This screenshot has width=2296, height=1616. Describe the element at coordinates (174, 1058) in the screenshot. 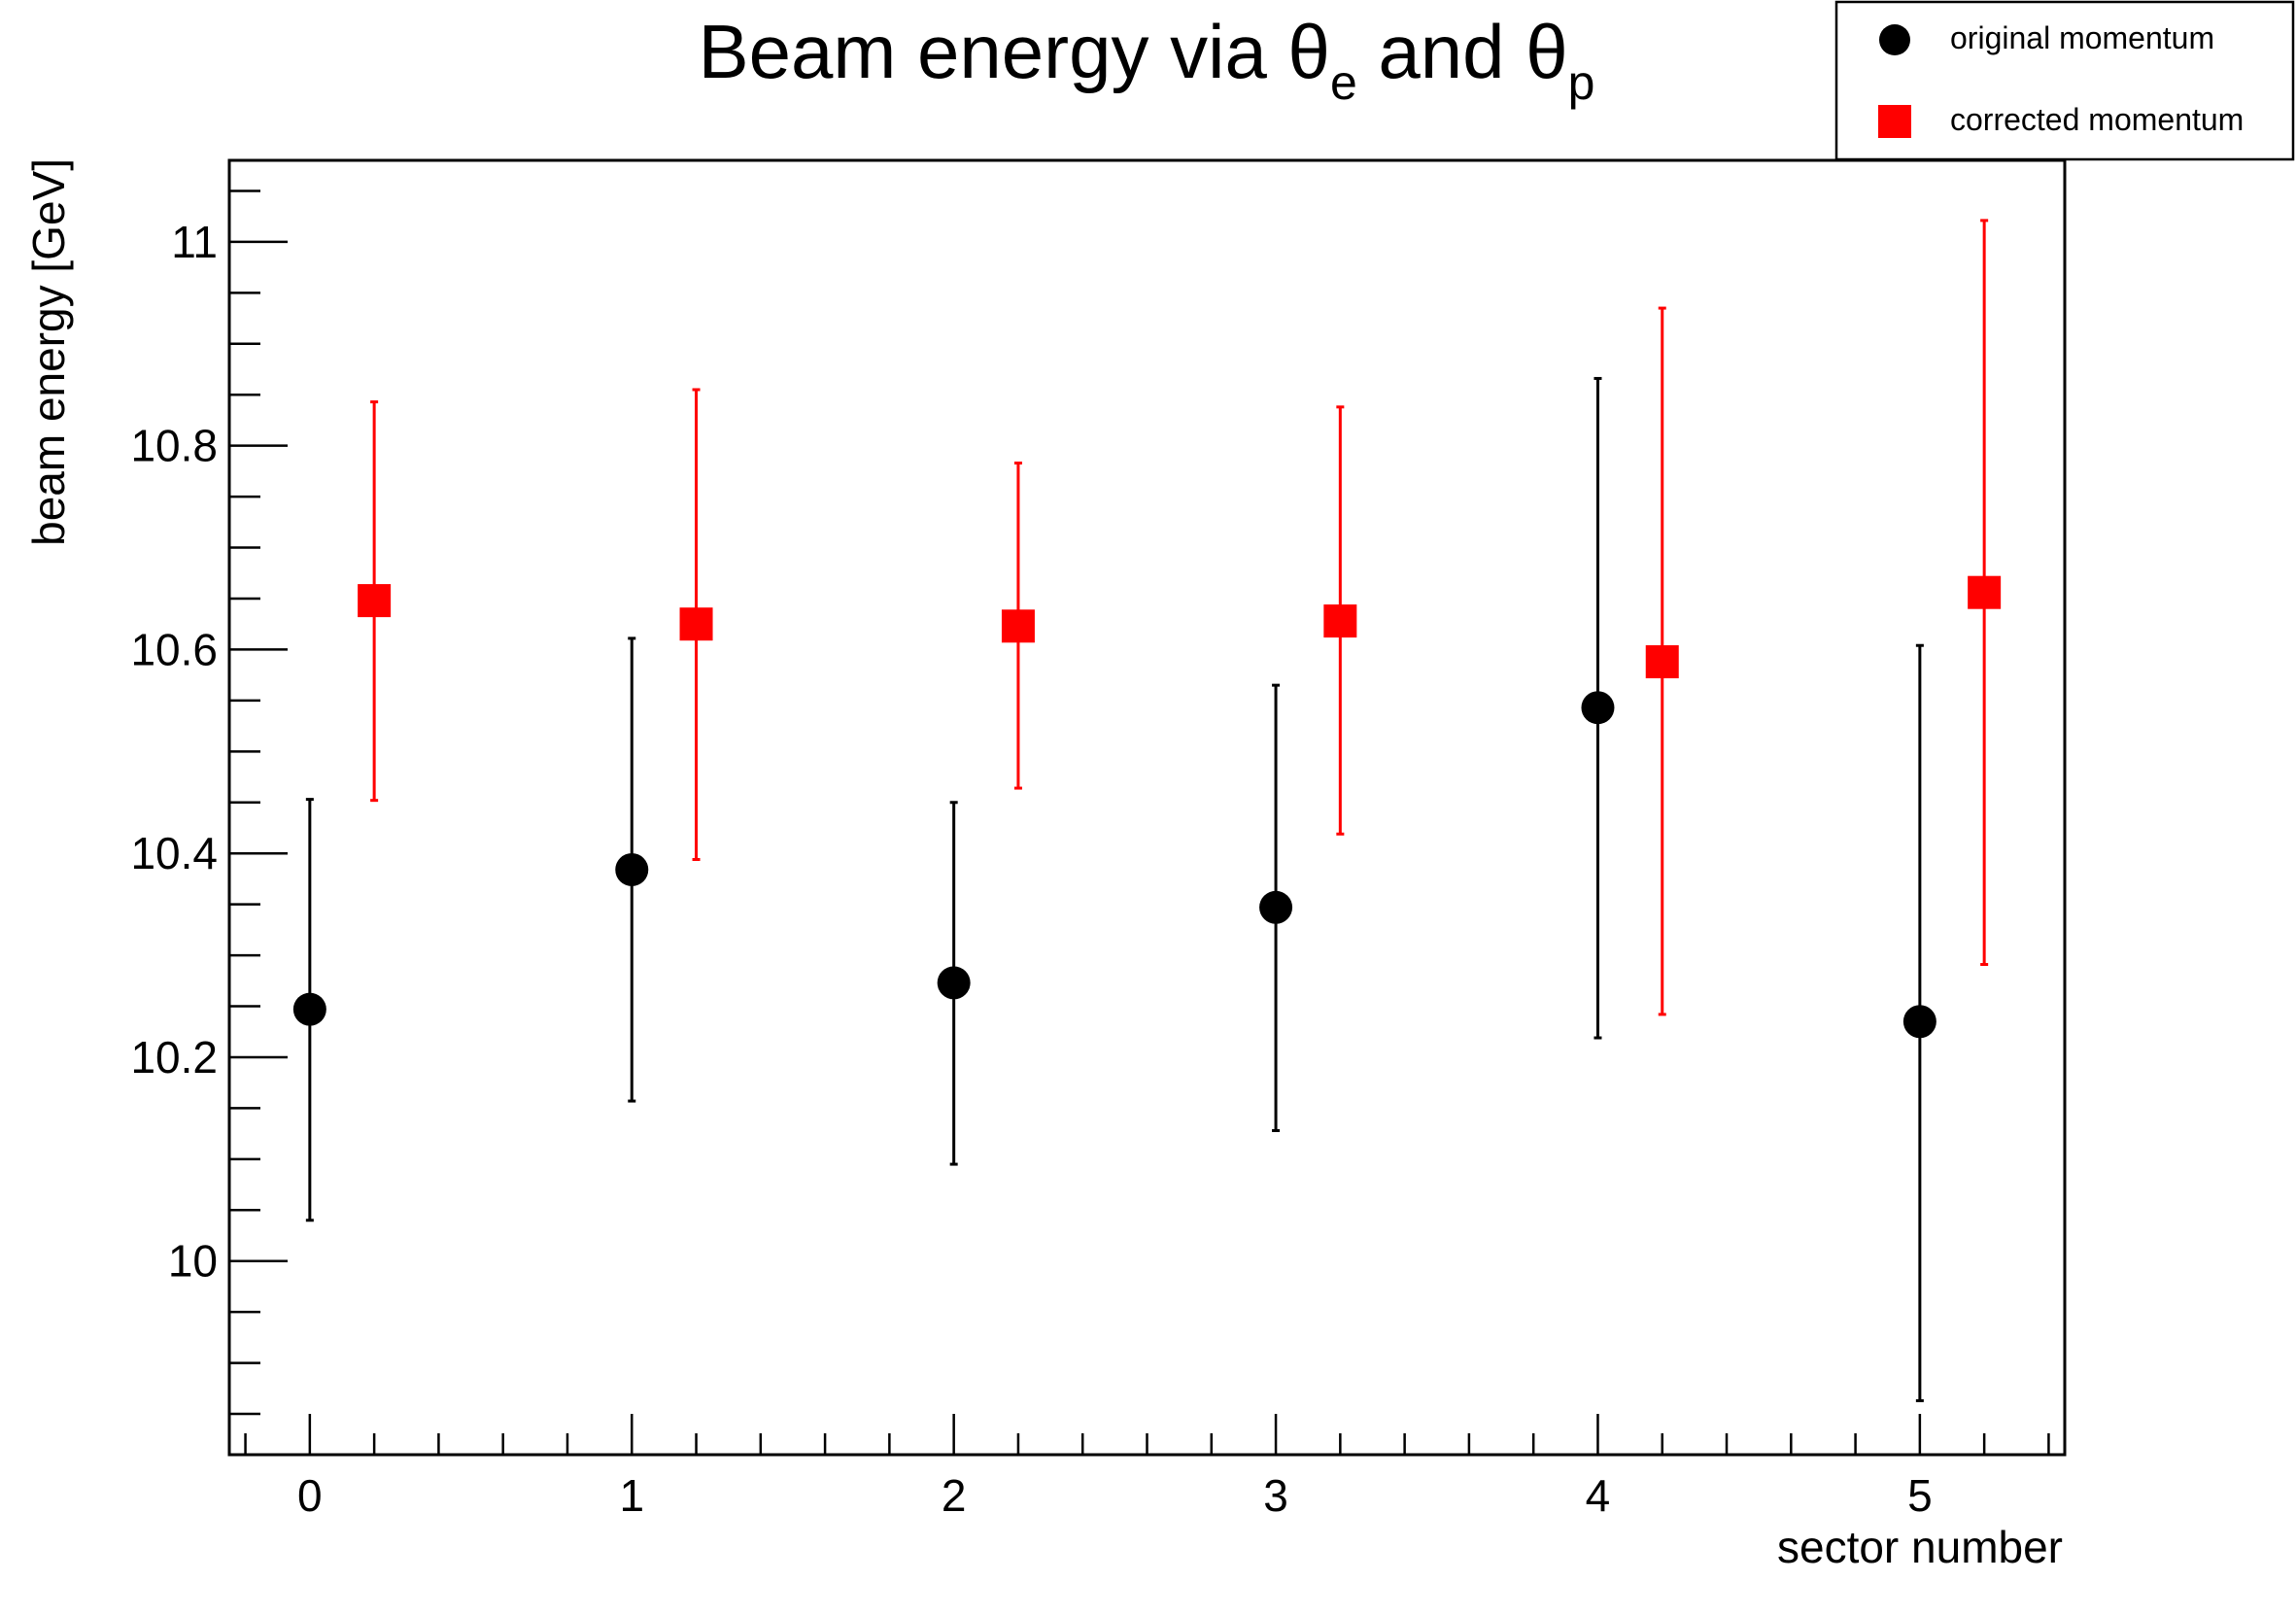

I see `y-tick-label: 10.2` at that location.